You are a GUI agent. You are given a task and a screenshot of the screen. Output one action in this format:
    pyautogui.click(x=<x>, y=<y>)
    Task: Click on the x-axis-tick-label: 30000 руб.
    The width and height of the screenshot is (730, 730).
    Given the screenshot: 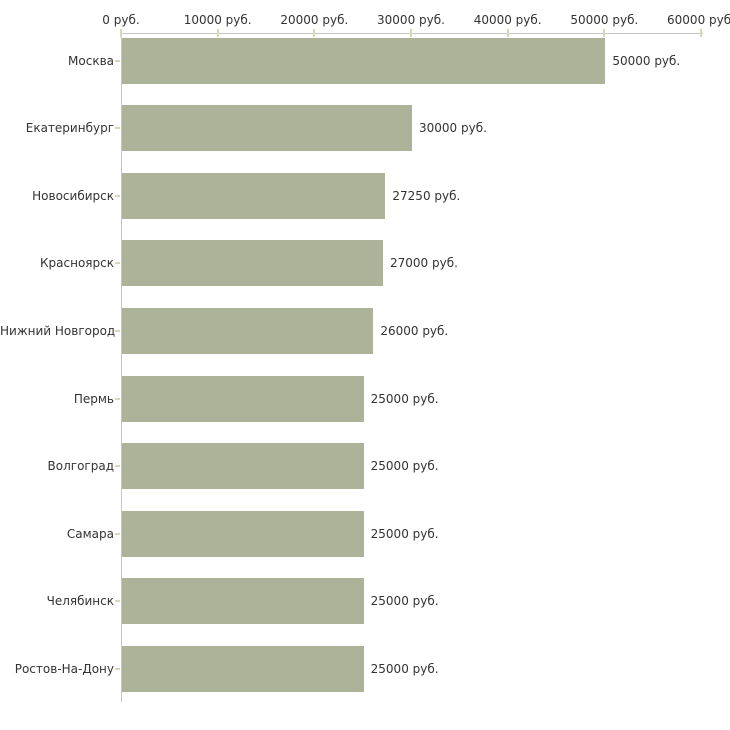 What is the action you would take?
    pyautogui.click(x=411, y=20)
    